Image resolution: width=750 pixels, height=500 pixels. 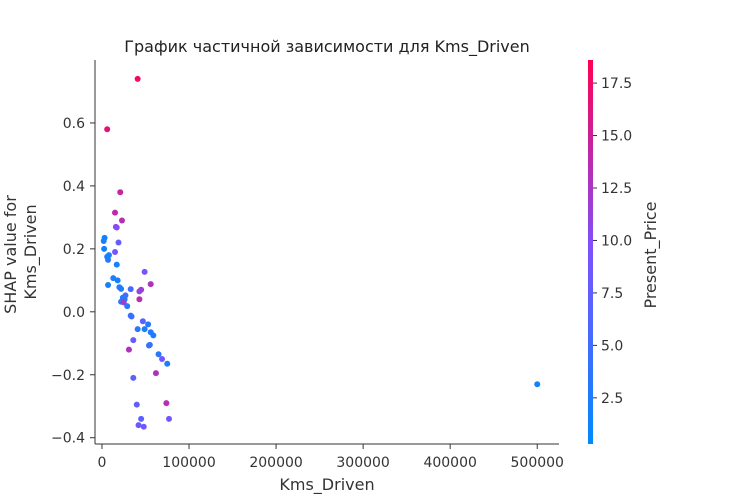 I want to click on x-tick-label: 400000, so click(x=449, y=463).